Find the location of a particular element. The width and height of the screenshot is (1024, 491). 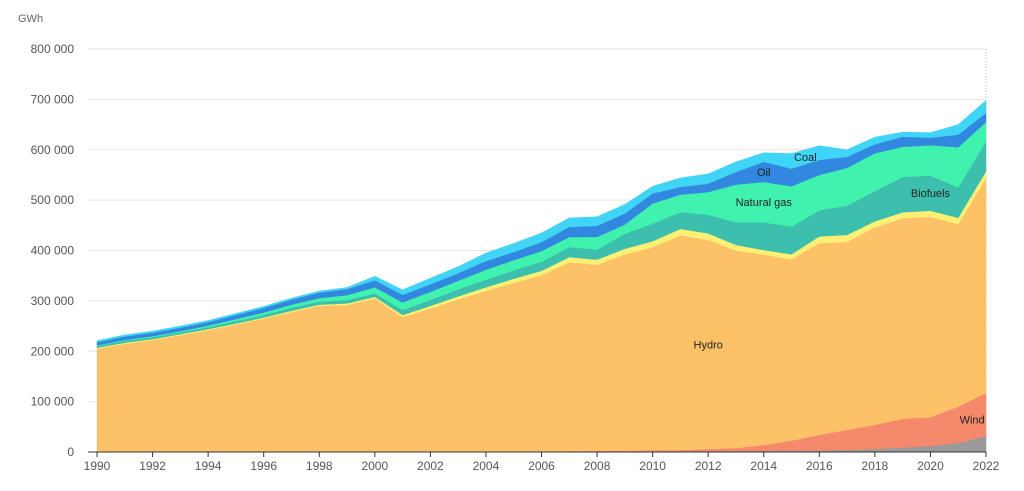

y-tick-label: 100 000 is located at coordinates (53, 402).